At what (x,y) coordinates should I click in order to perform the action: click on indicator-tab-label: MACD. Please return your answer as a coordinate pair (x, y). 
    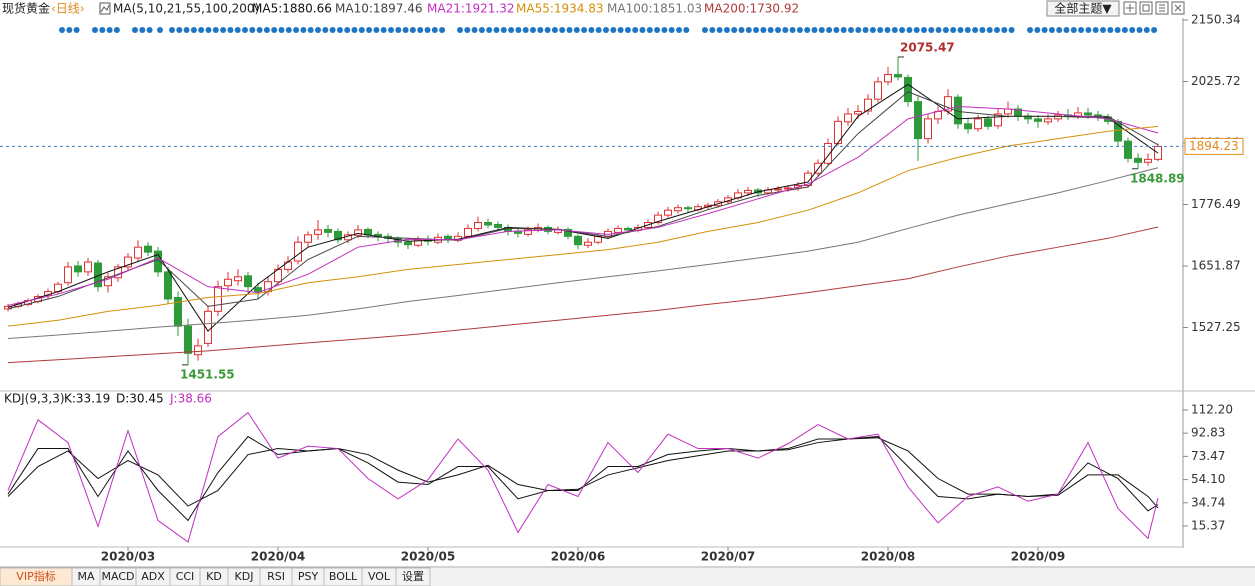
    Looking at the image, I should click on (118, 576).